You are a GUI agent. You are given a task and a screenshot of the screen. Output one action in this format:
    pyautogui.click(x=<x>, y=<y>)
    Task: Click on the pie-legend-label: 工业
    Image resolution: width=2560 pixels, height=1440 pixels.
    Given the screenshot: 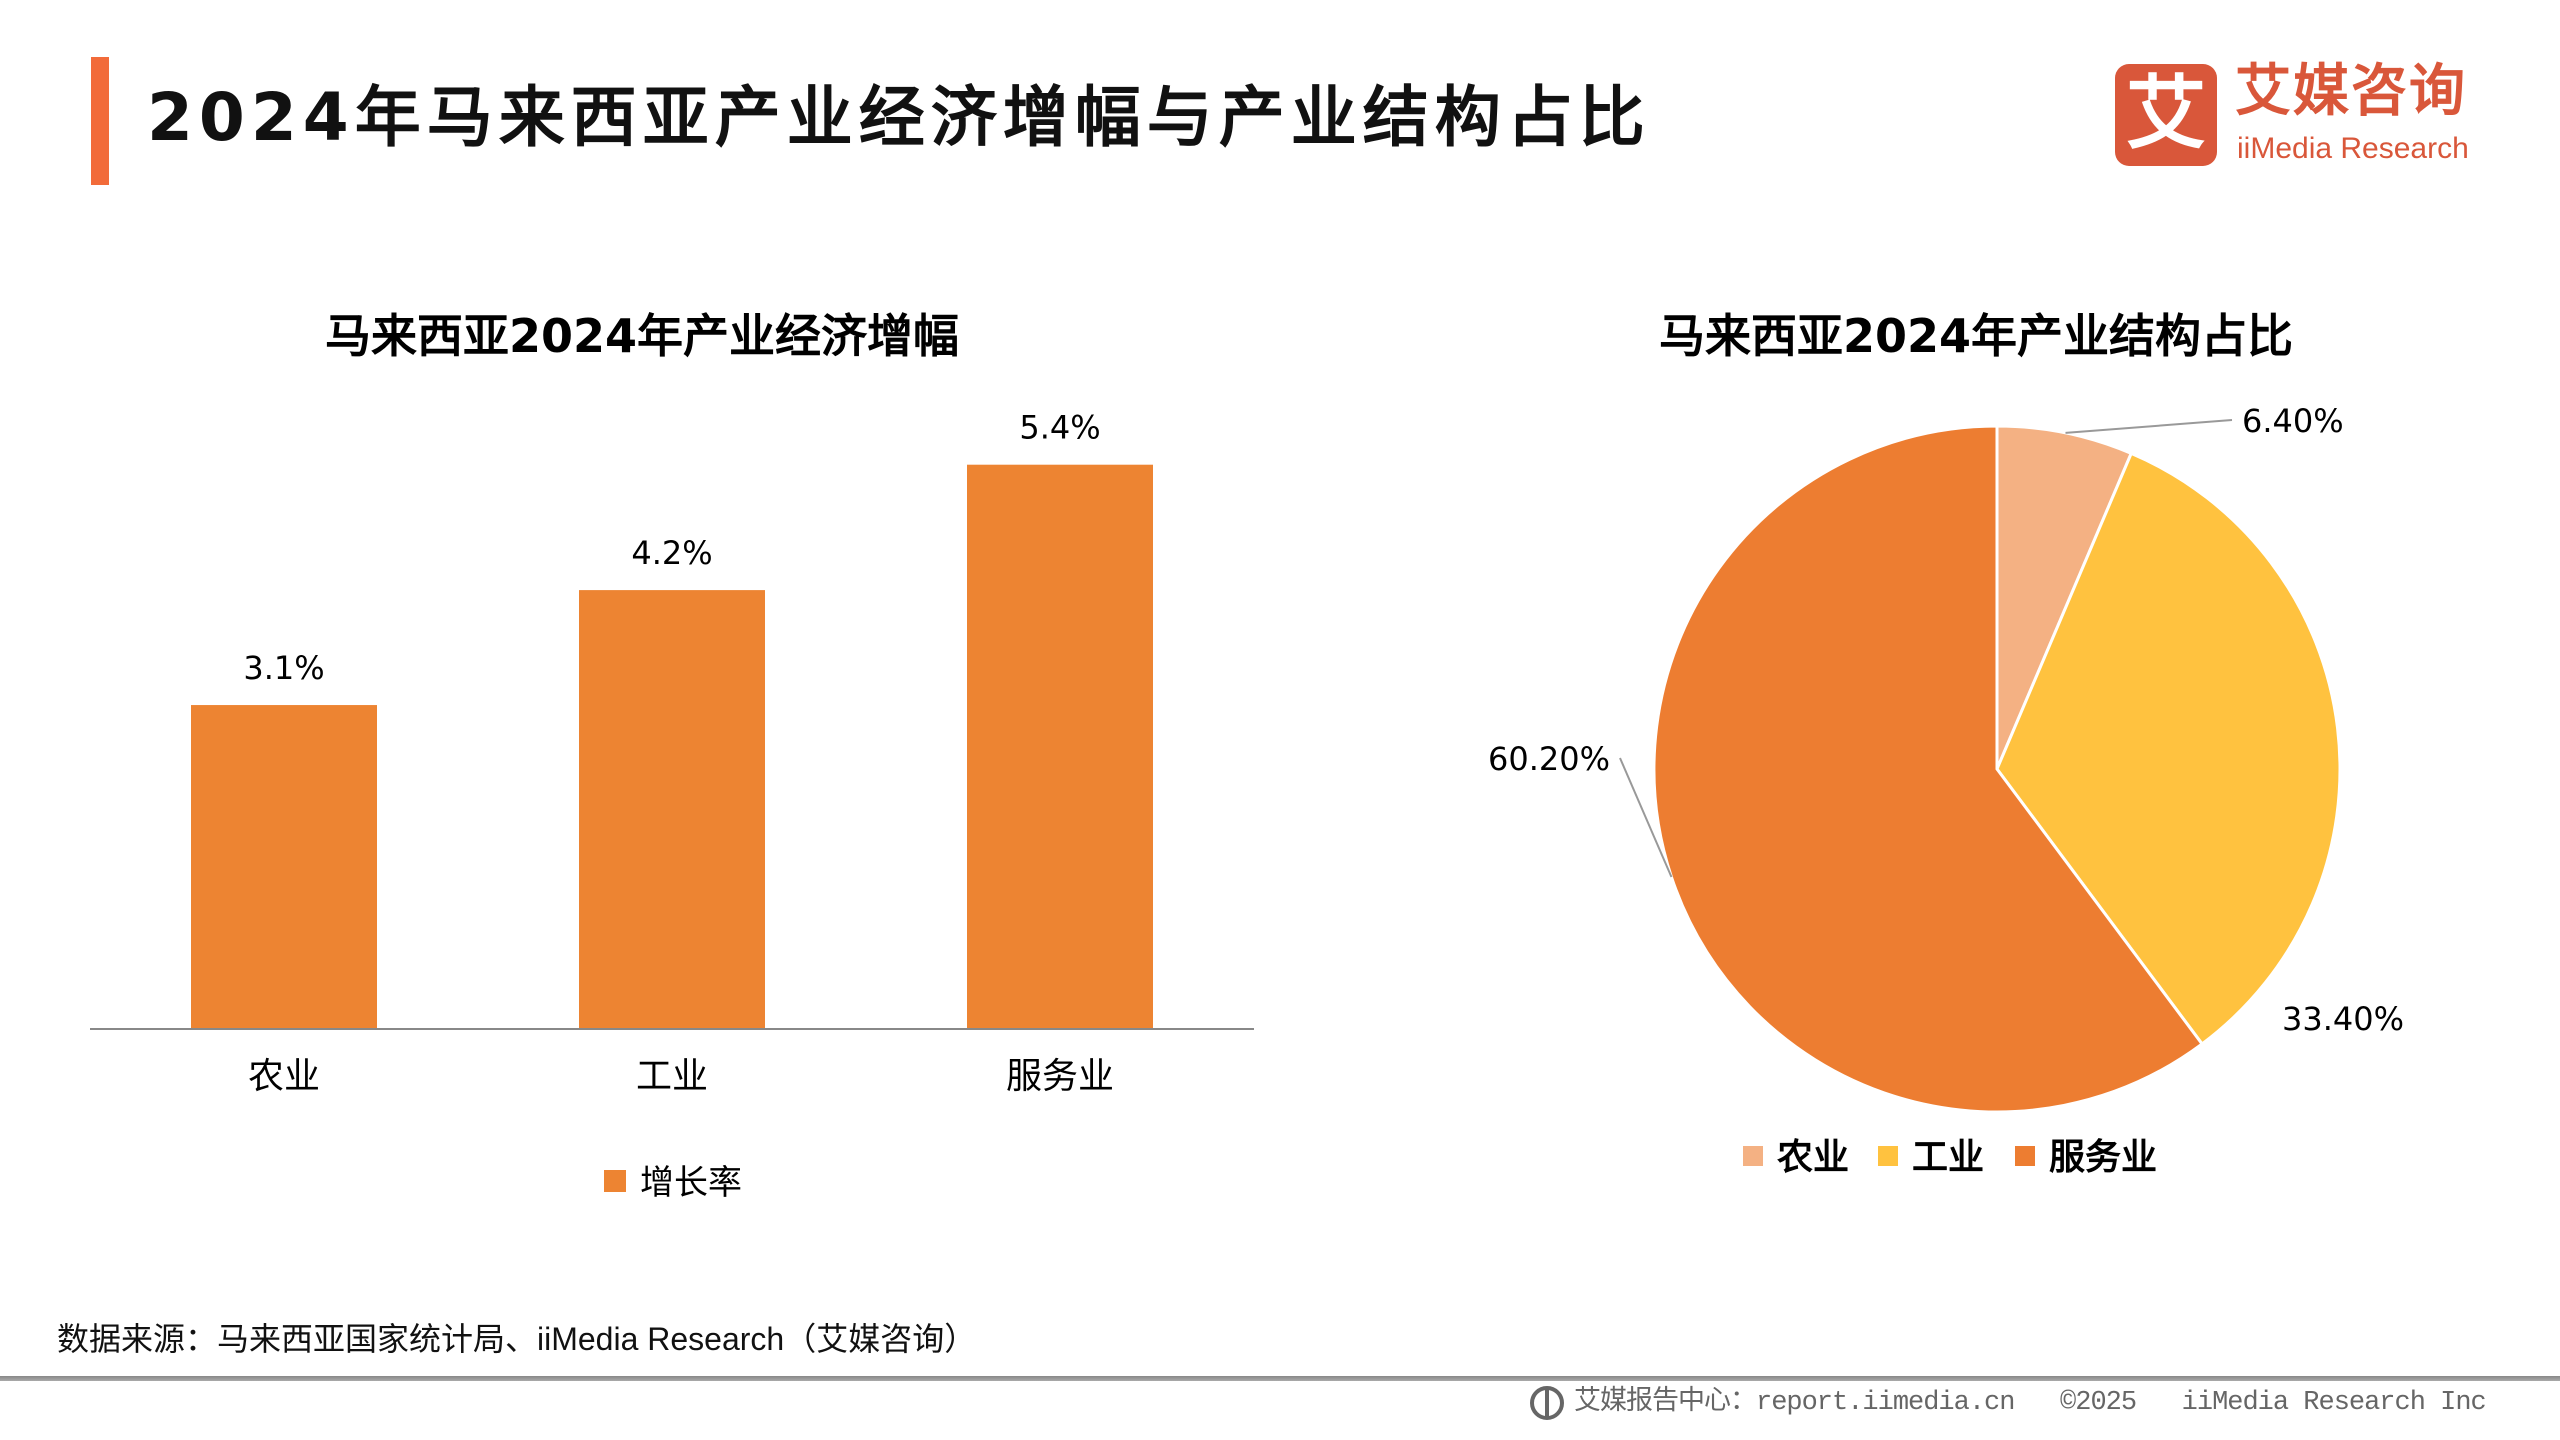 What is the action you would take?
    pyautogui.click(x=1948, y=1157)
    